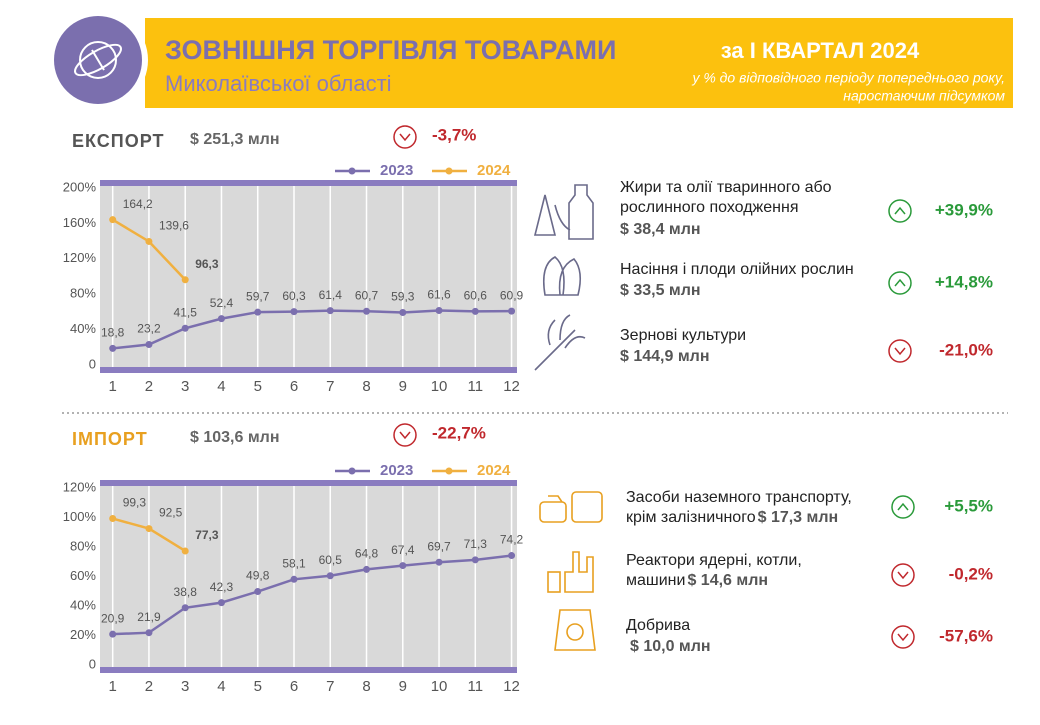  What do you see at coordinates (658, 625) in the screenshot?
I see `item-name: Добрива` at bounding box center [658, 625].